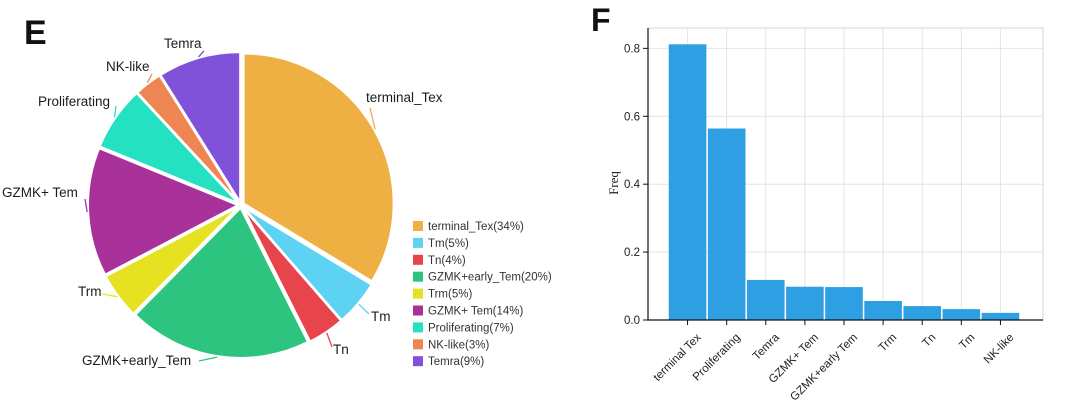  Describe the element at coordinates (490, 278) in the screenshot. I see `legend-label-gzmk-early-tem: GZMK+early_Tem(20%)` at that location.